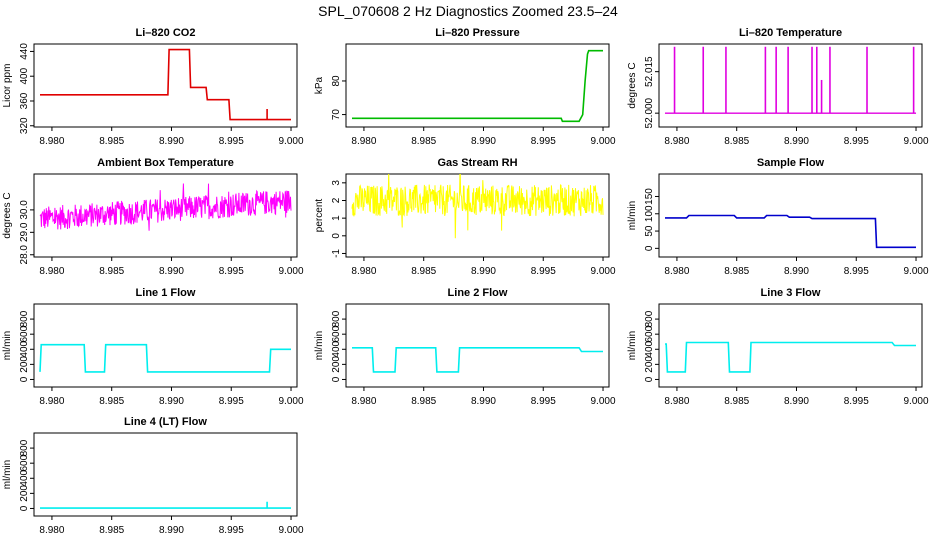 This screenshot has width=936, height=540. I want to click on y-tick-label: -1, so click(336, 253).